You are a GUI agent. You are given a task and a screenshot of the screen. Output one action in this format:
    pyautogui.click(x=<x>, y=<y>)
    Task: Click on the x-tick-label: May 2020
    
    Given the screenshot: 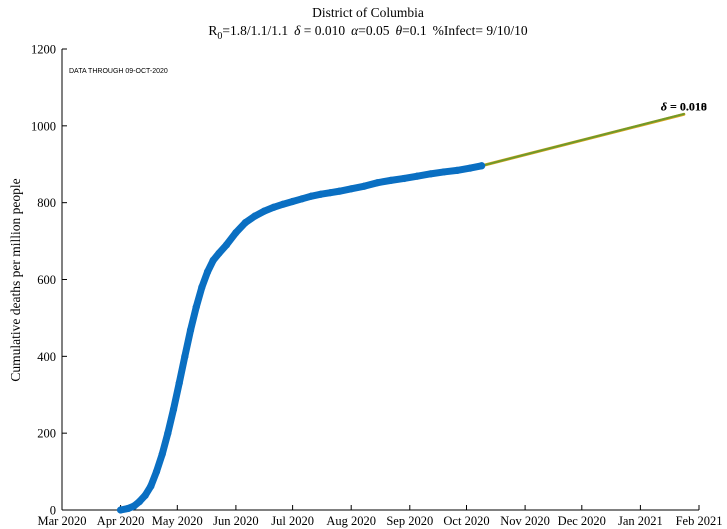 What is the action you would take?
    pyautogui.click(x=177, y=521)
    